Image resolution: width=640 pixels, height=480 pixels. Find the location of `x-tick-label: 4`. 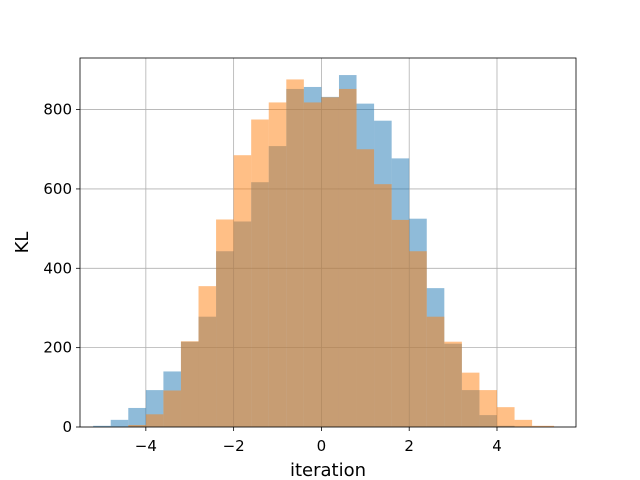

x-tick-label: 4 is located at coordinates (497, 446).